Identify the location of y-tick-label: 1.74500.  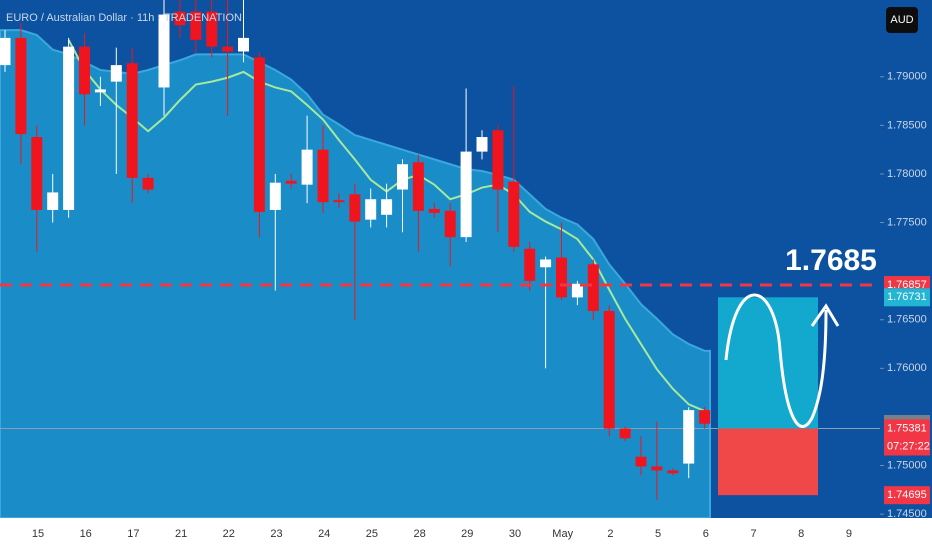
(907, 514).